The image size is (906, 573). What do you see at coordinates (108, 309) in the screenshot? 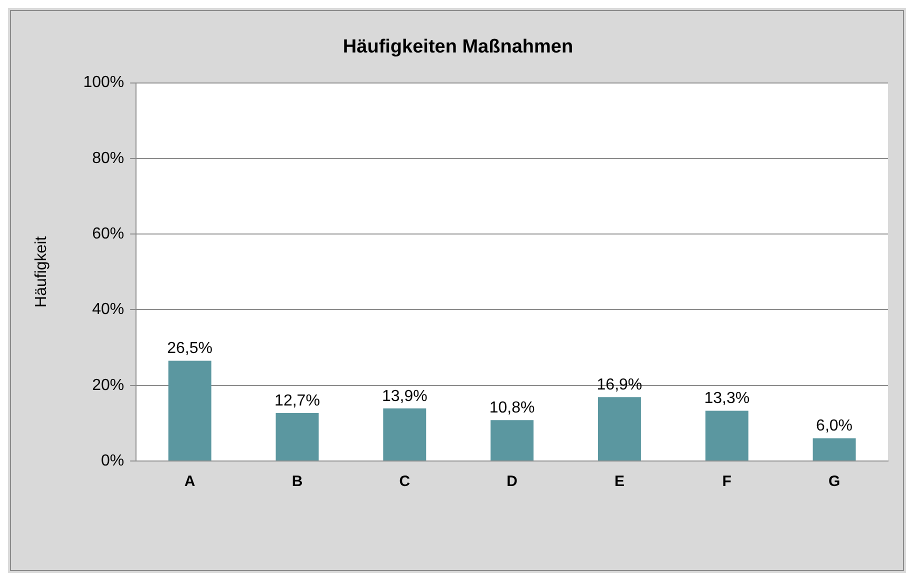
I see `y-tick-label: 40%` at bounding box center [108, 309].